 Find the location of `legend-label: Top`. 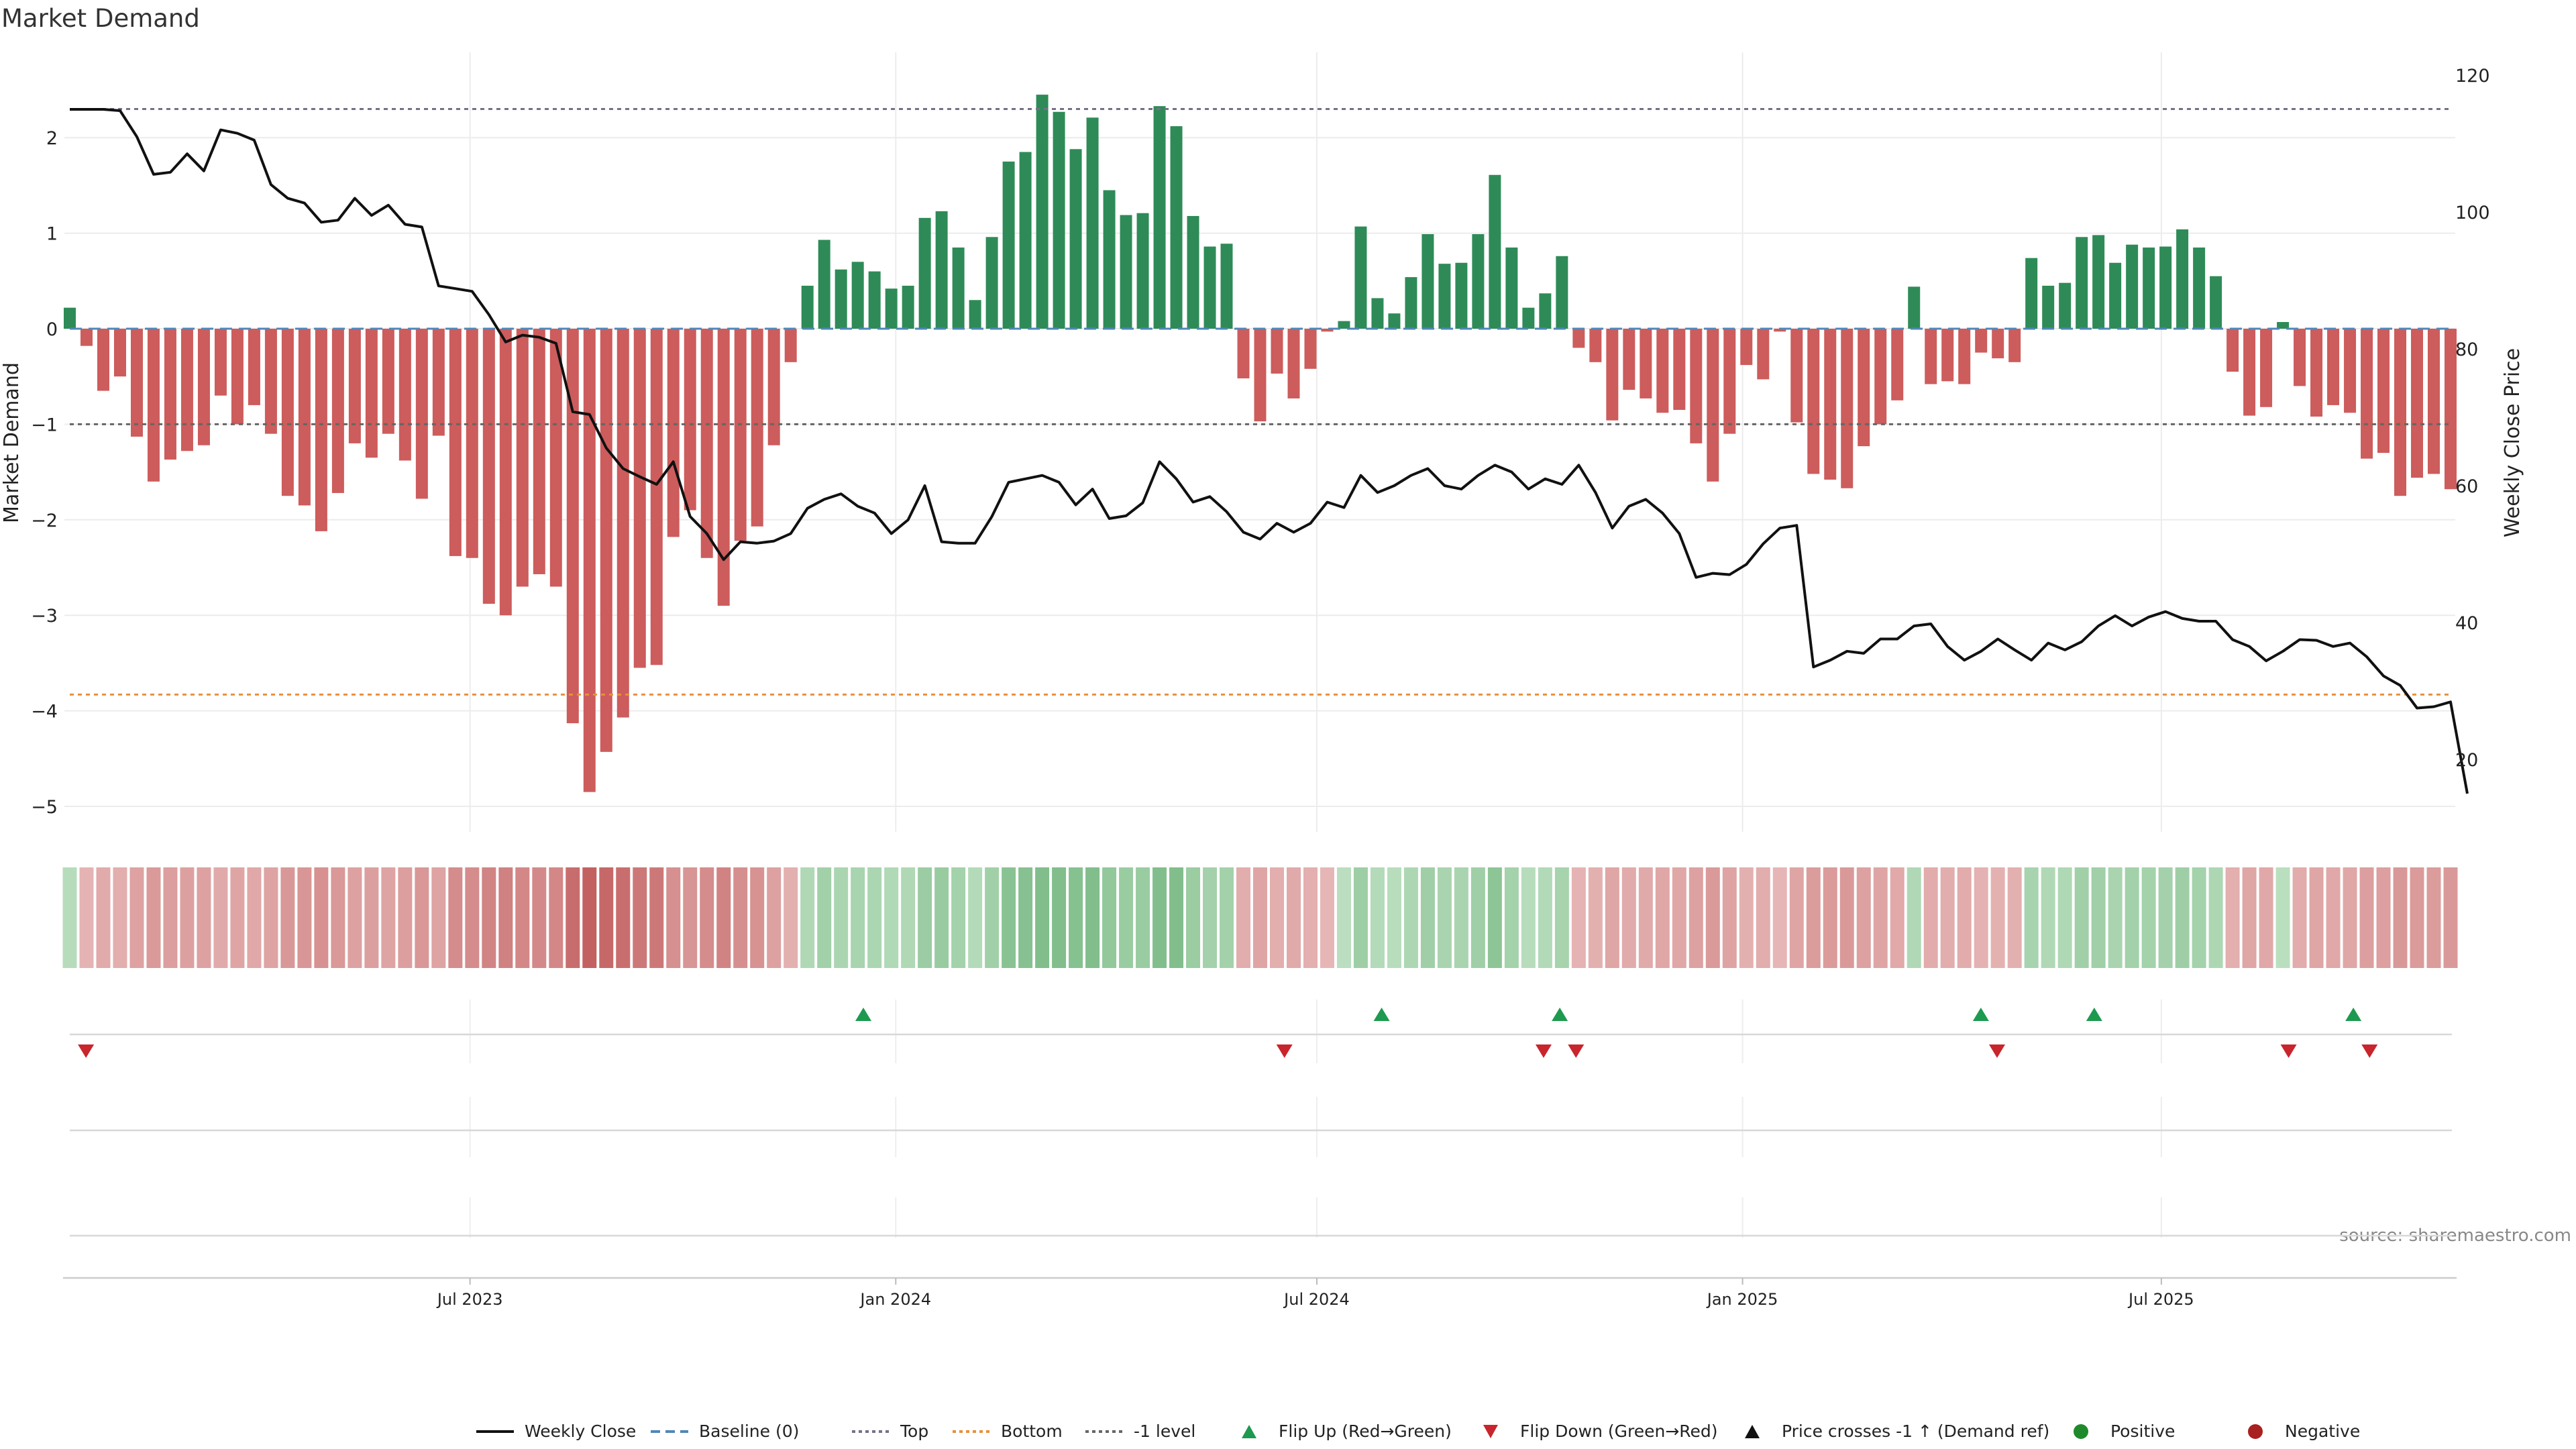

legend-label: Top is located at coordinates (914, 1431).